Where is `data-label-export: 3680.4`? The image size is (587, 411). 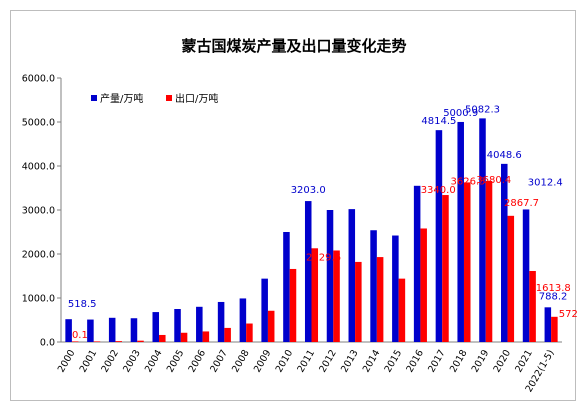
data-label-export: 3680.4 is located at coordinates (493, 180).